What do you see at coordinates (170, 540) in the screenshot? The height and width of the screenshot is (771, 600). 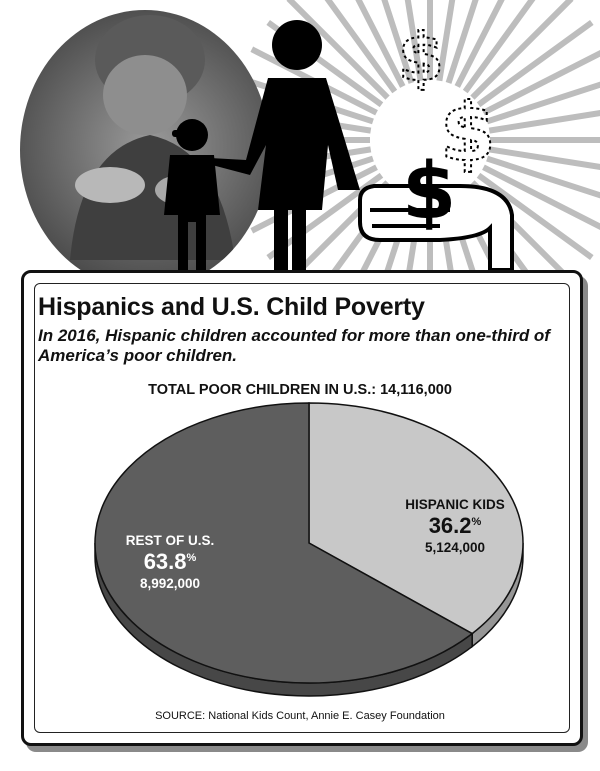 I see `slice-label-2: REST OF U.S.` at bounding box center [170, 540].